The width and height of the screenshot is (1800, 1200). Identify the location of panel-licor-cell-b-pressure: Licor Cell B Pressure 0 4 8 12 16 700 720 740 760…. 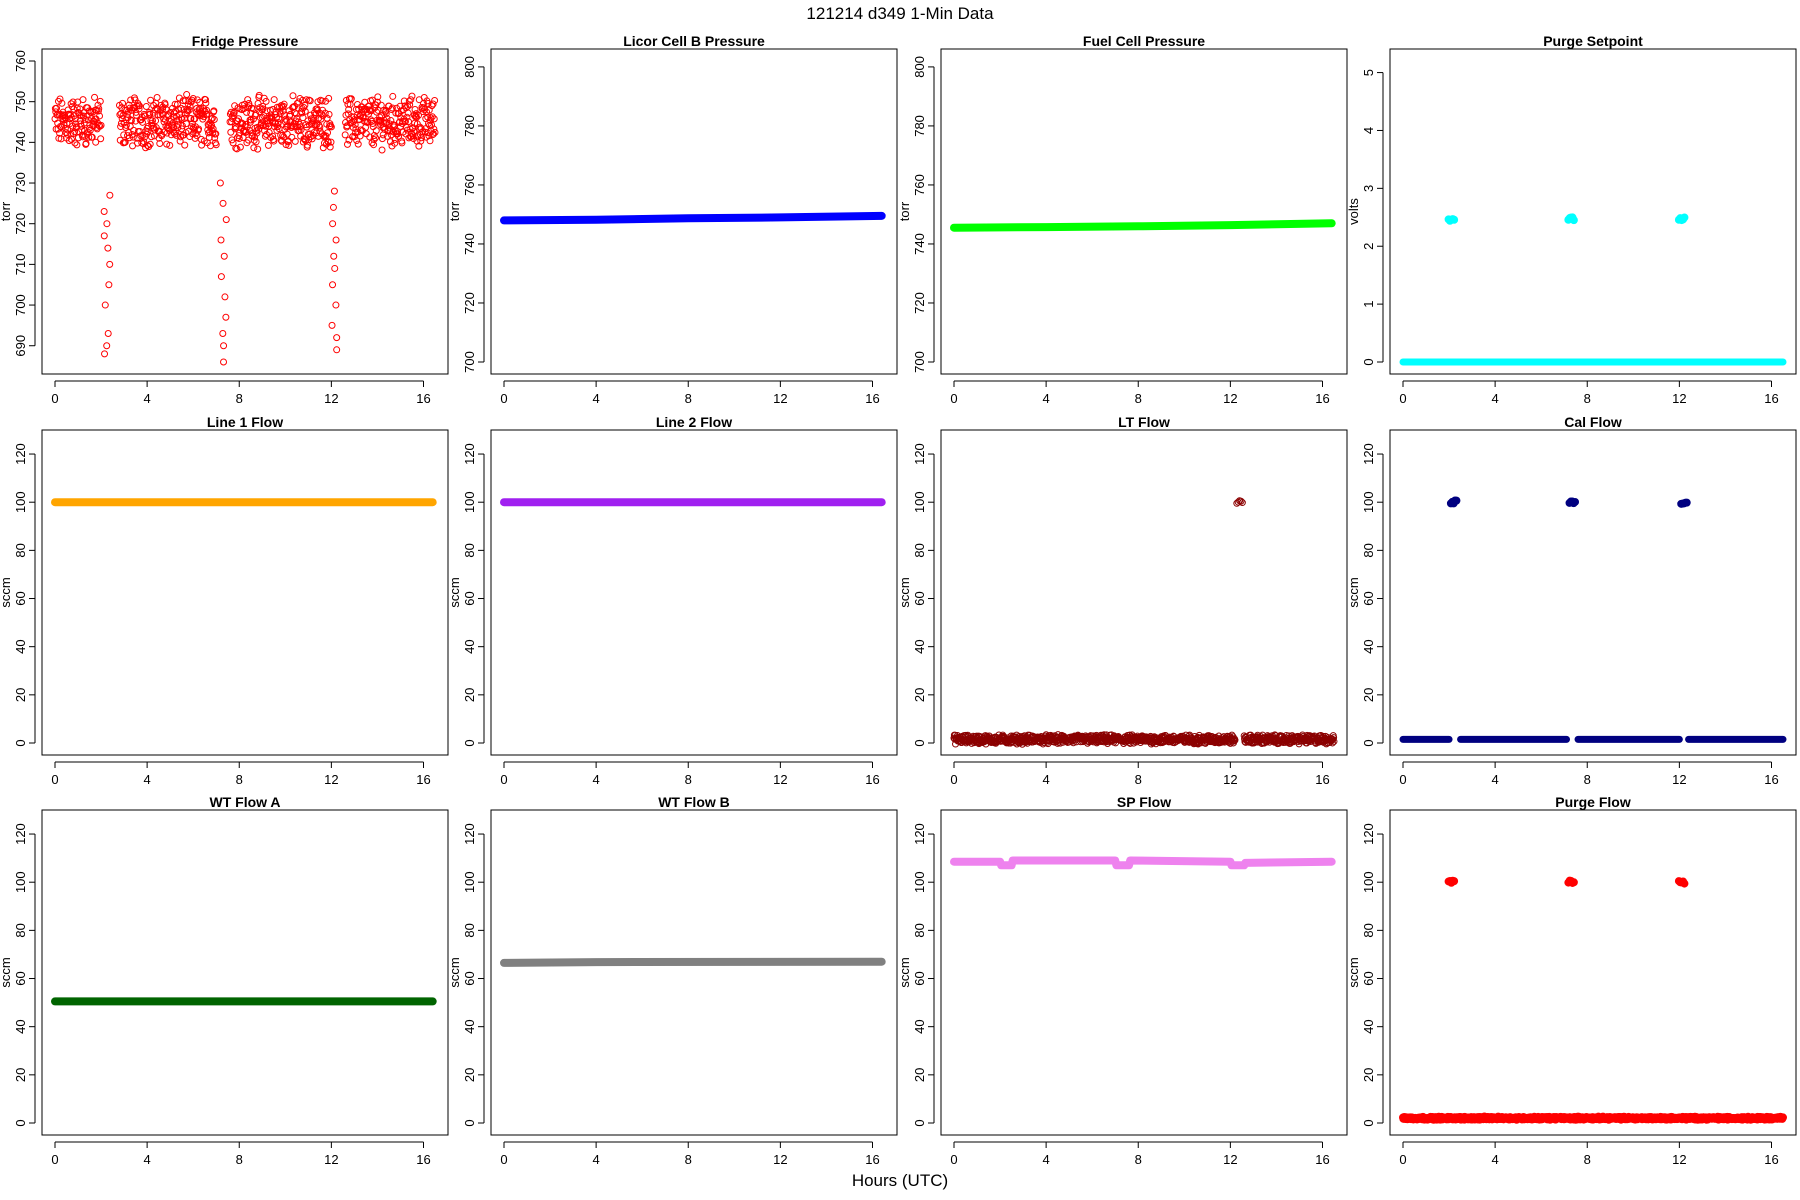
(672, 219).